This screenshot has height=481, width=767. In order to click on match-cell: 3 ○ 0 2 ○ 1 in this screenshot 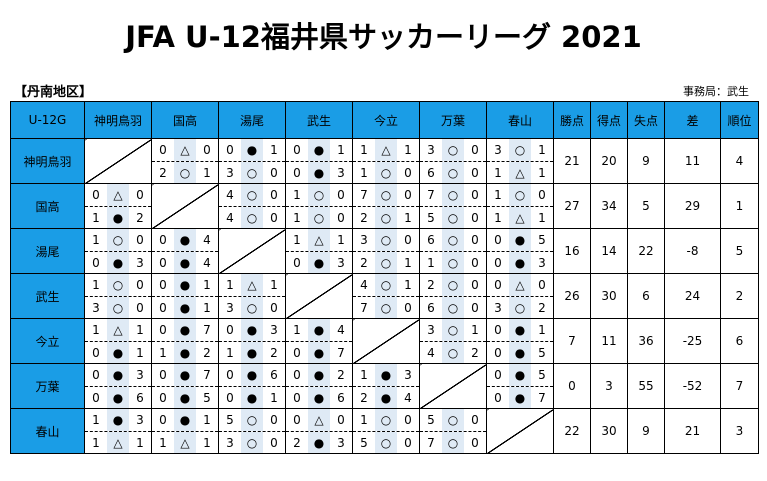, I will do `click(386, 251)`.